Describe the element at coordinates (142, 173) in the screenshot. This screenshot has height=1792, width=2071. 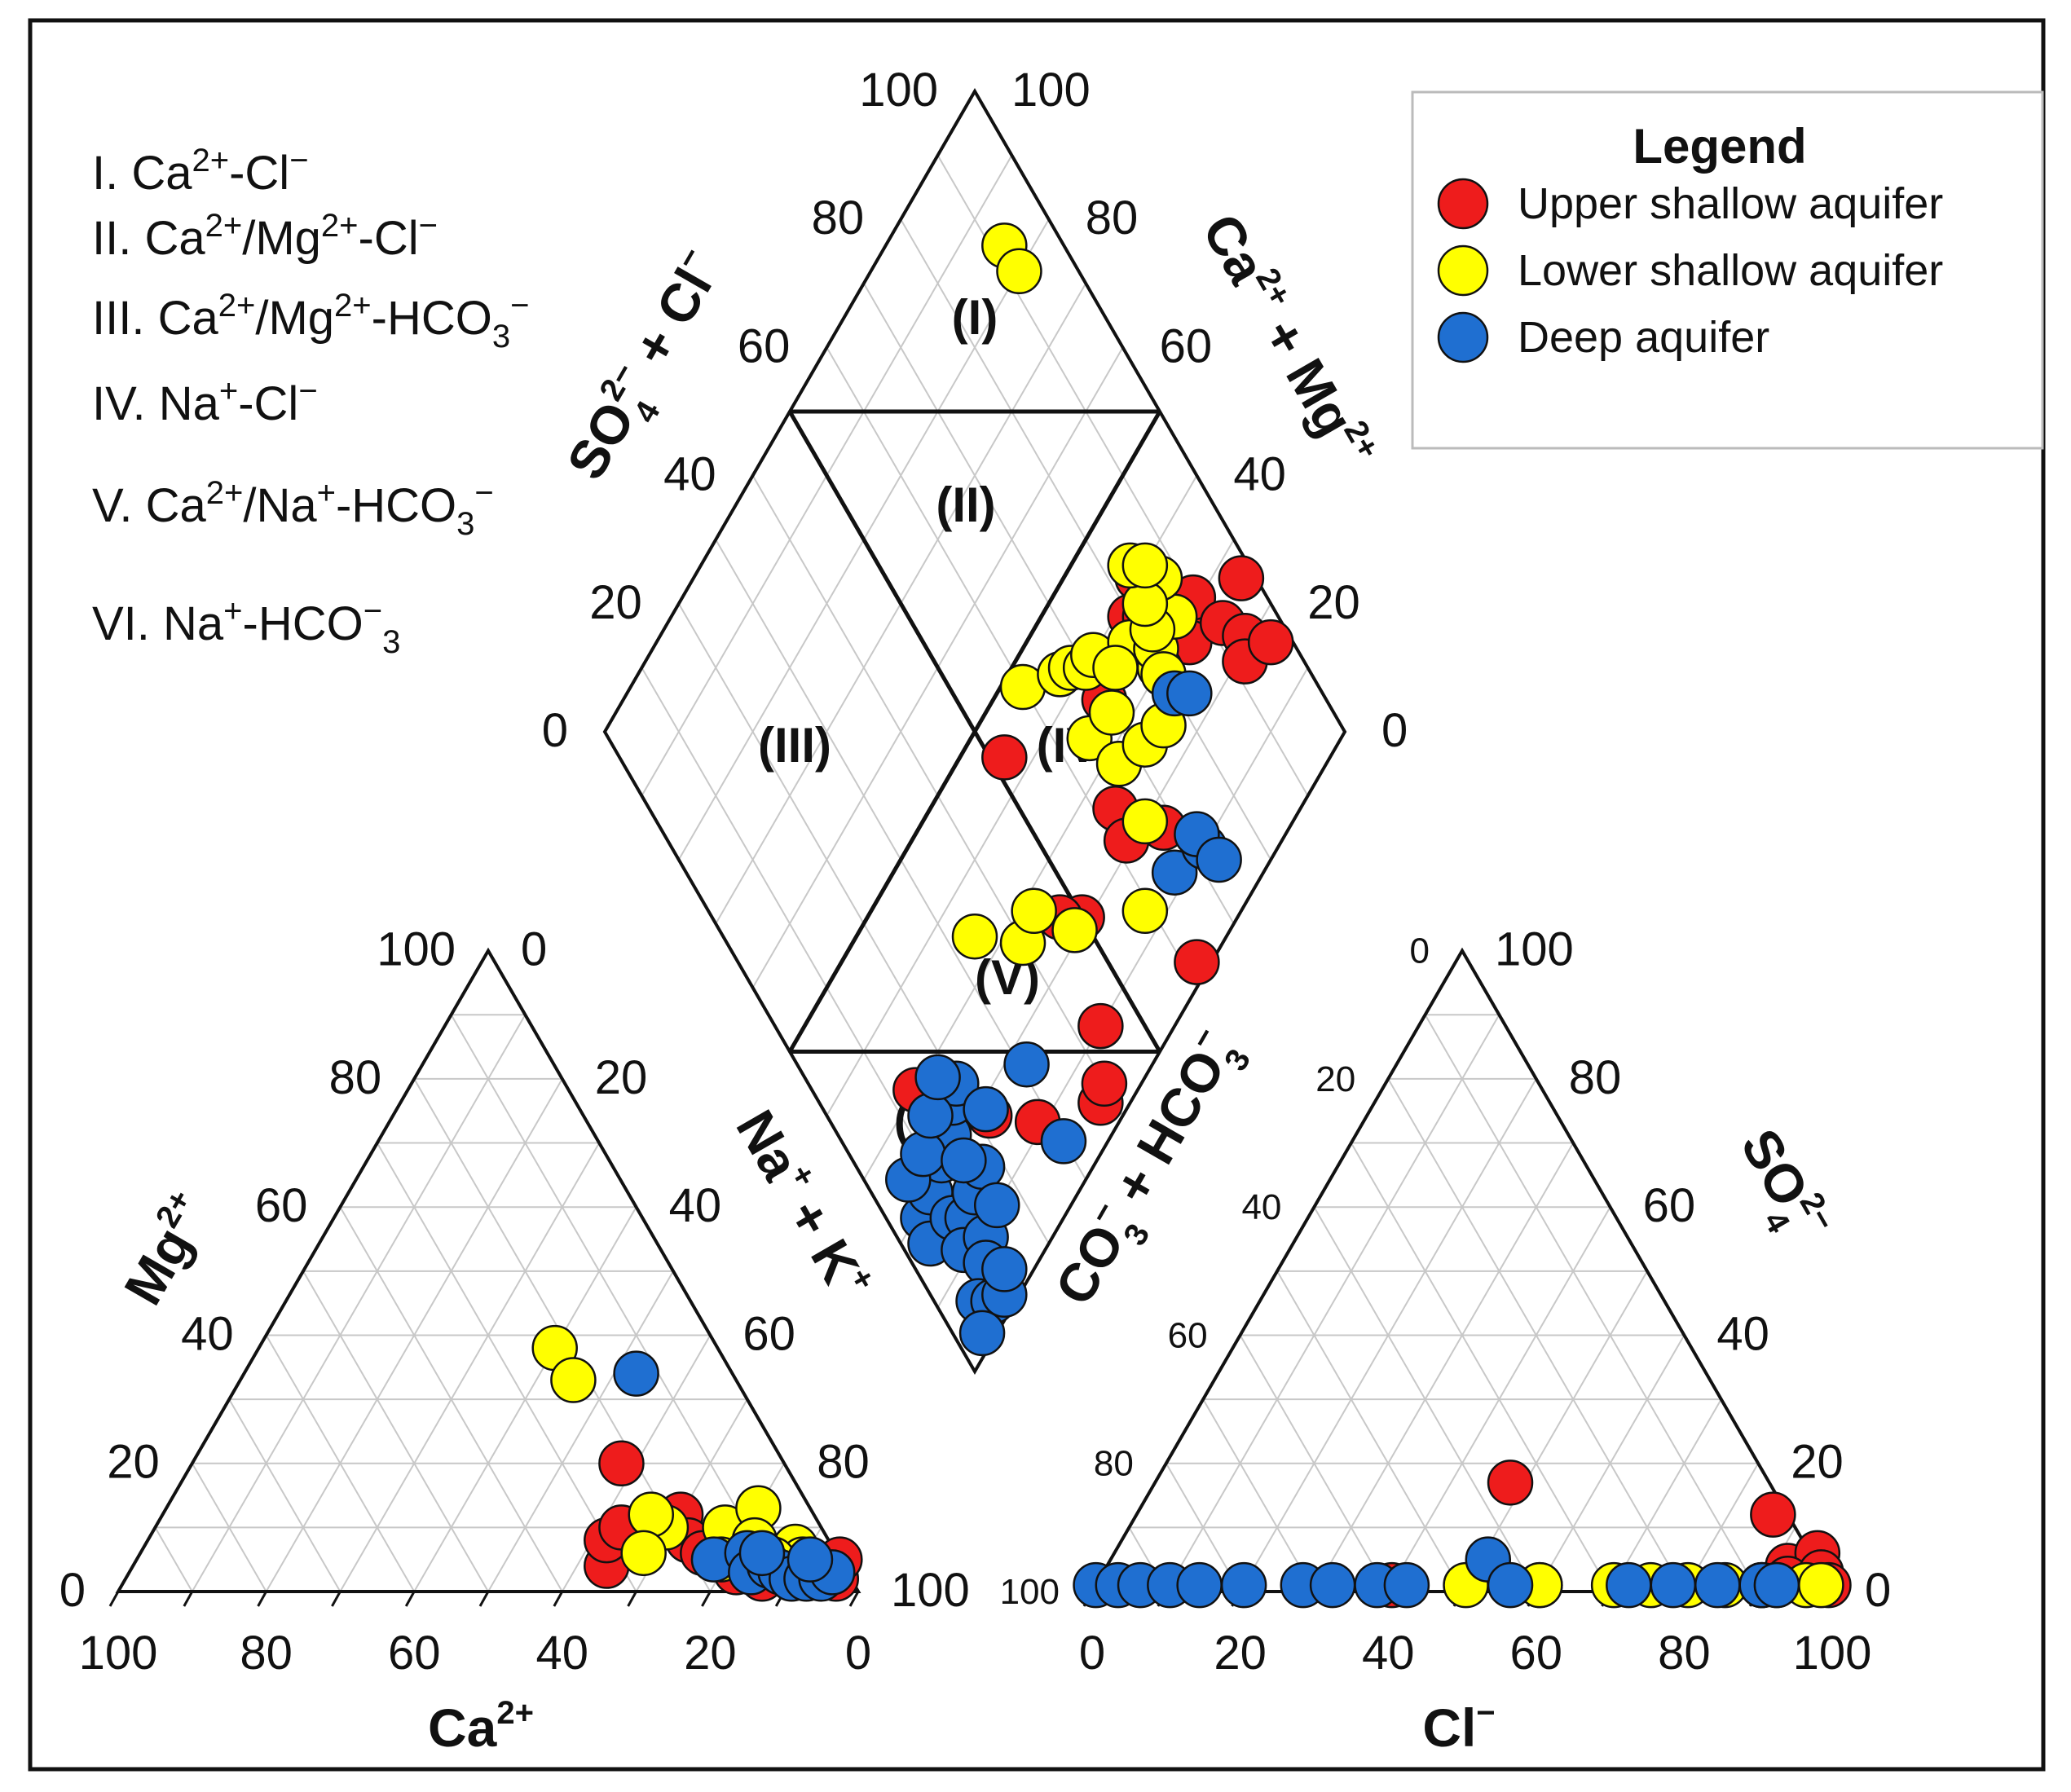
I see `classification-text-part: I. Ca` at that location.